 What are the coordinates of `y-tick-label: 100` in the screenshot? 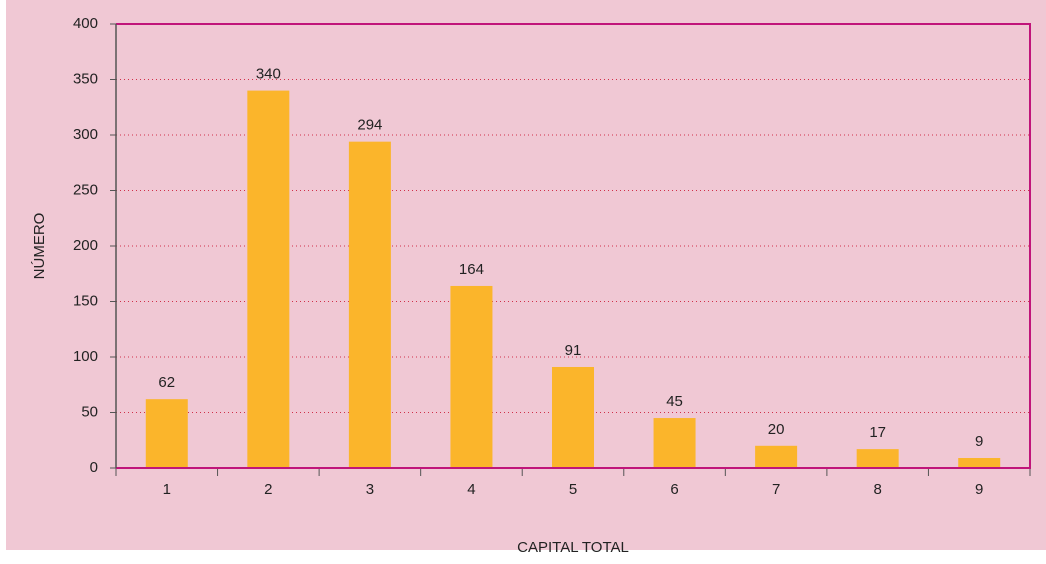 It's located at (85, 356).